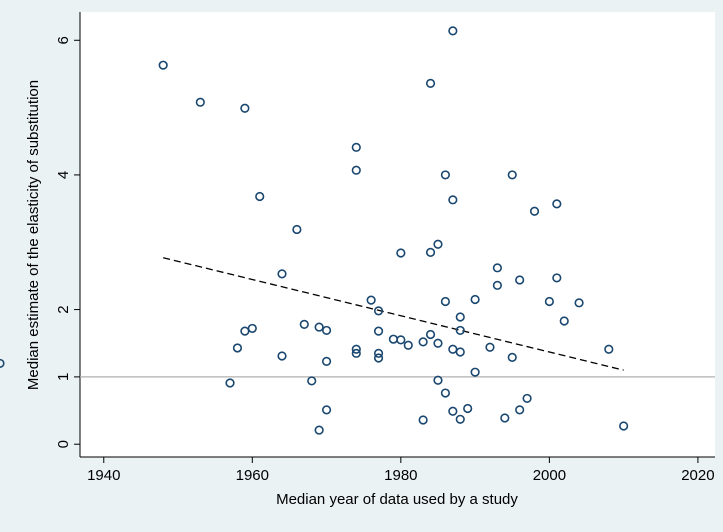 Image resolution: width=723 pixels, height=532 pixels. Describe the element at coordinates (400, 475) in the screenshot. I see `x-tick-label: 1980` at that location.